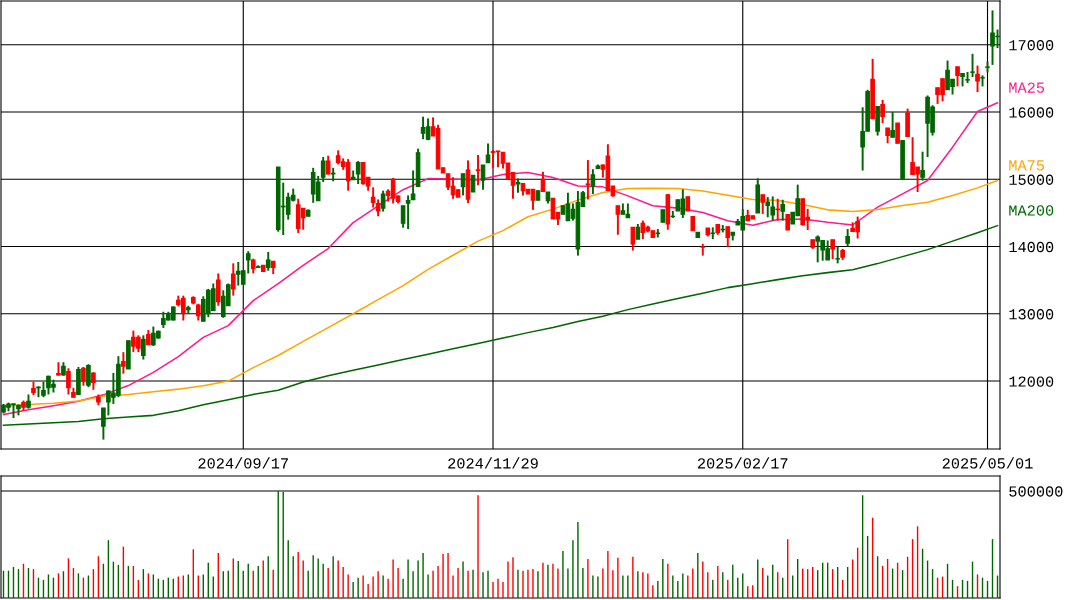 The image size is (1065, 600). I want to click on y-tick-label: 500000, so click(1036, 491).